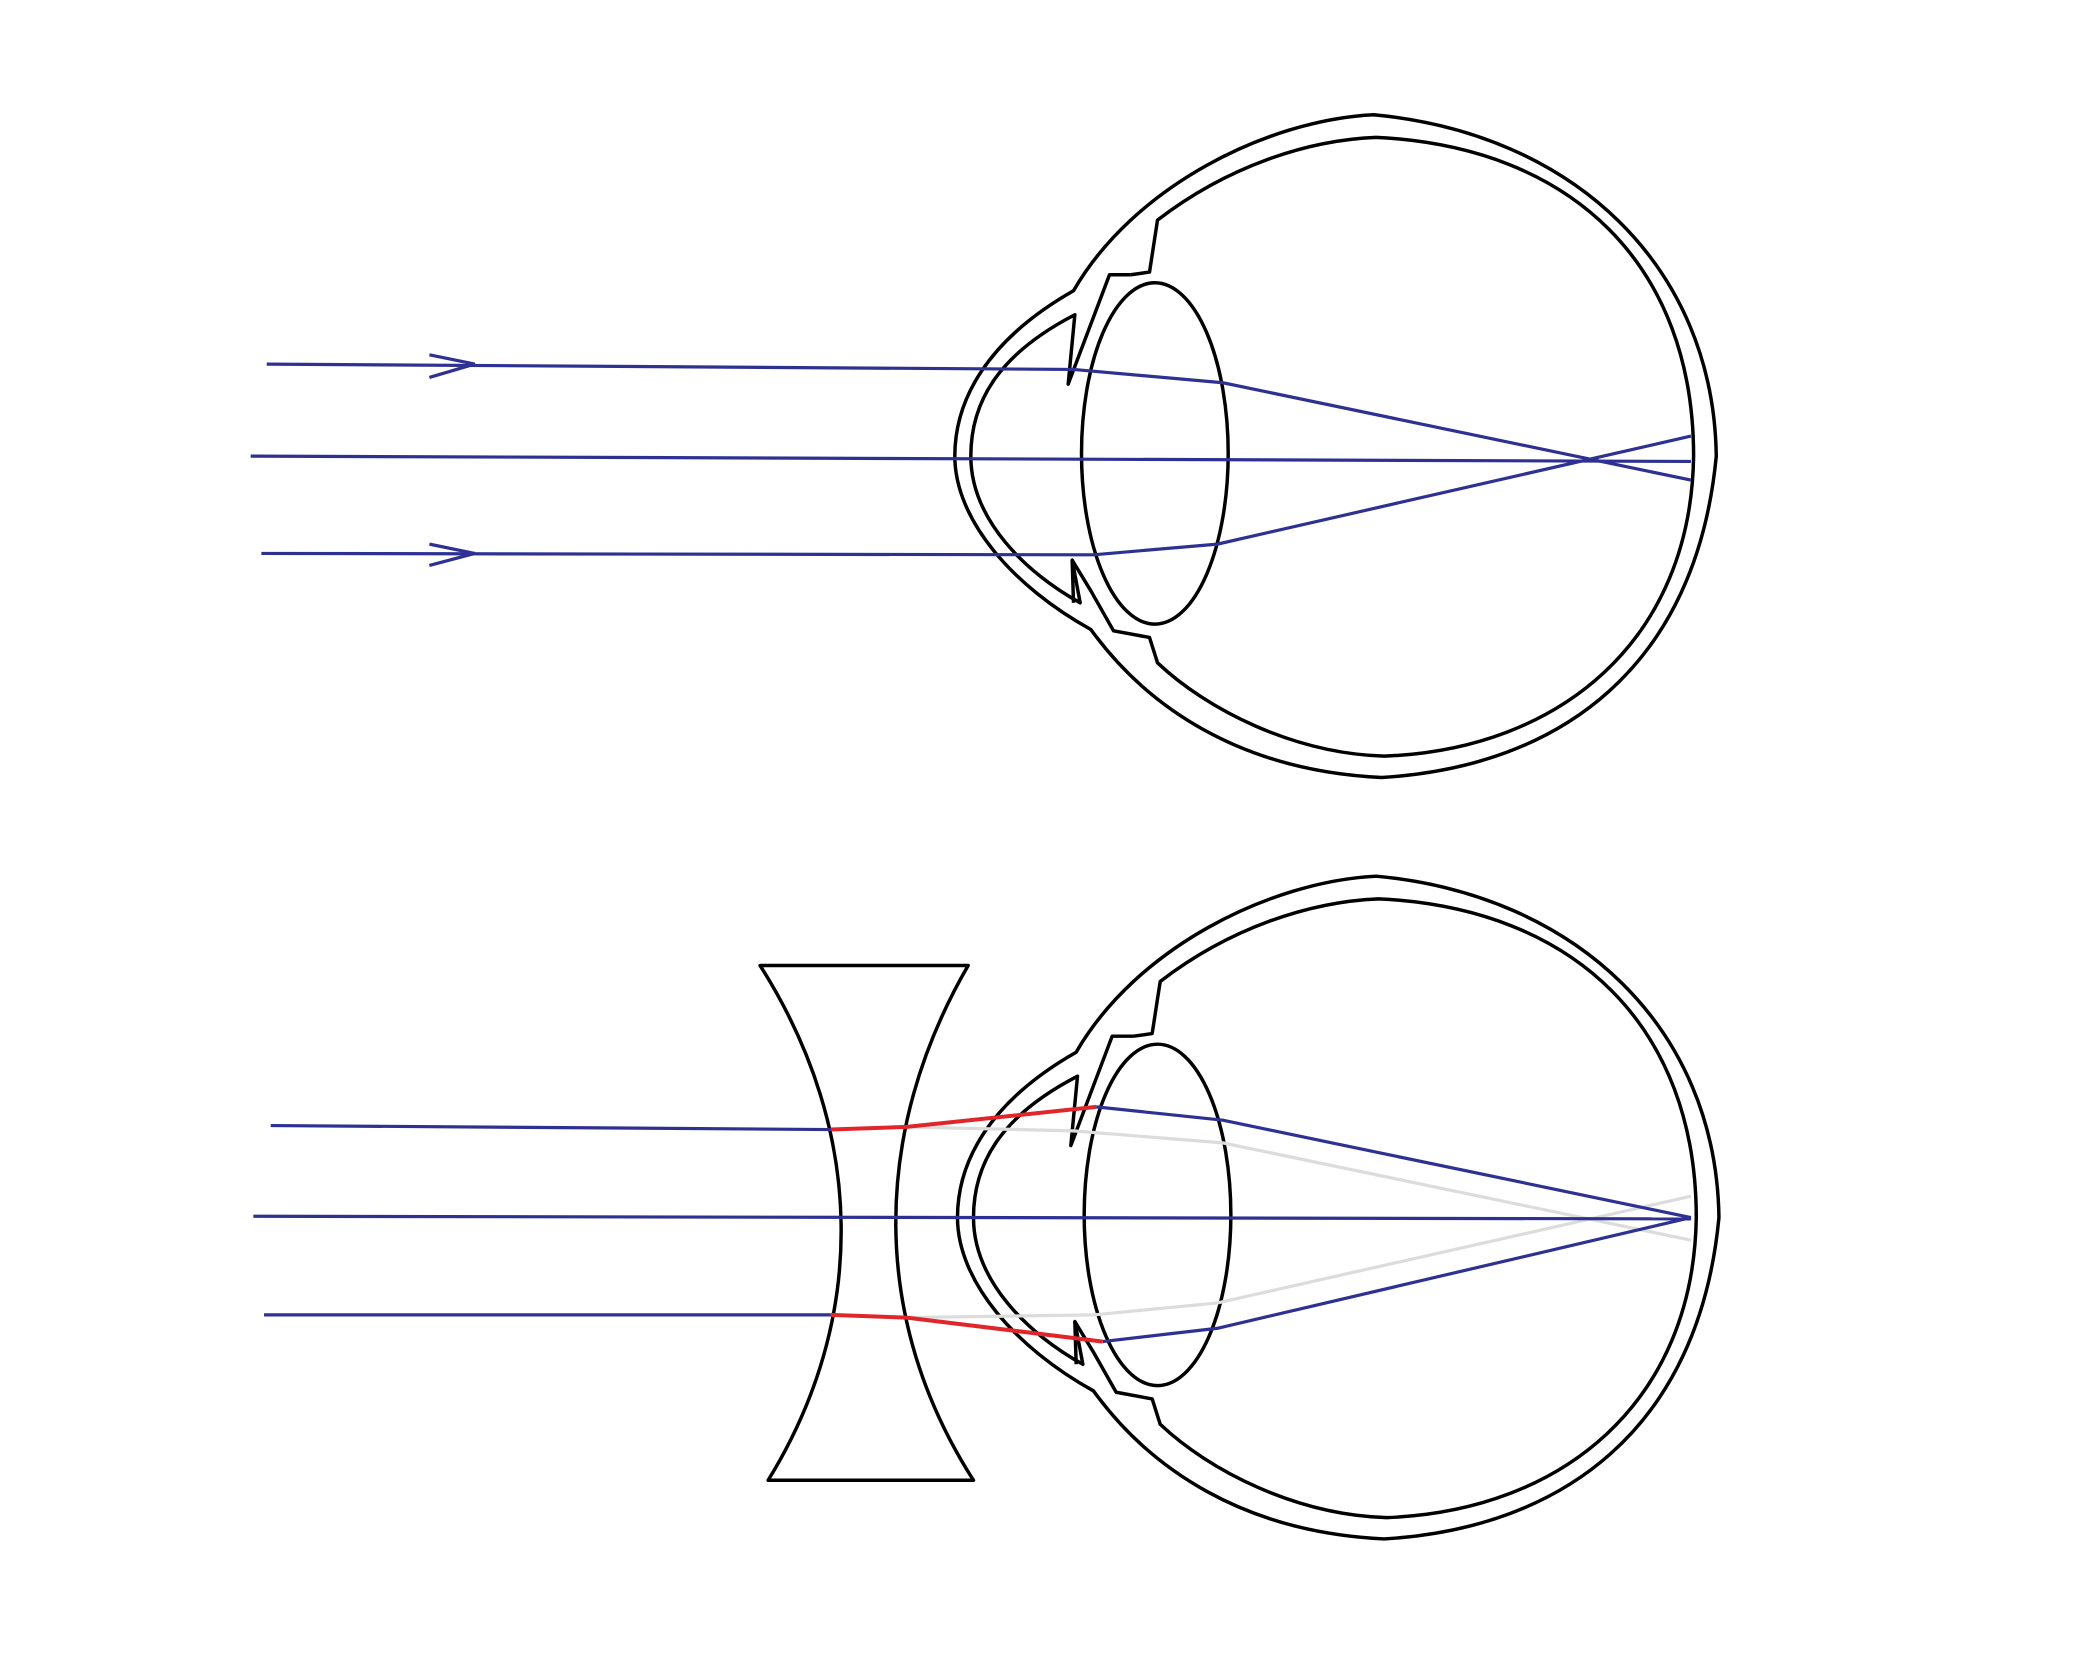  What do you see at coordinates (867, 1223) in the screenshot?
I see `concave-lens` at bounding box center [867, 1223].